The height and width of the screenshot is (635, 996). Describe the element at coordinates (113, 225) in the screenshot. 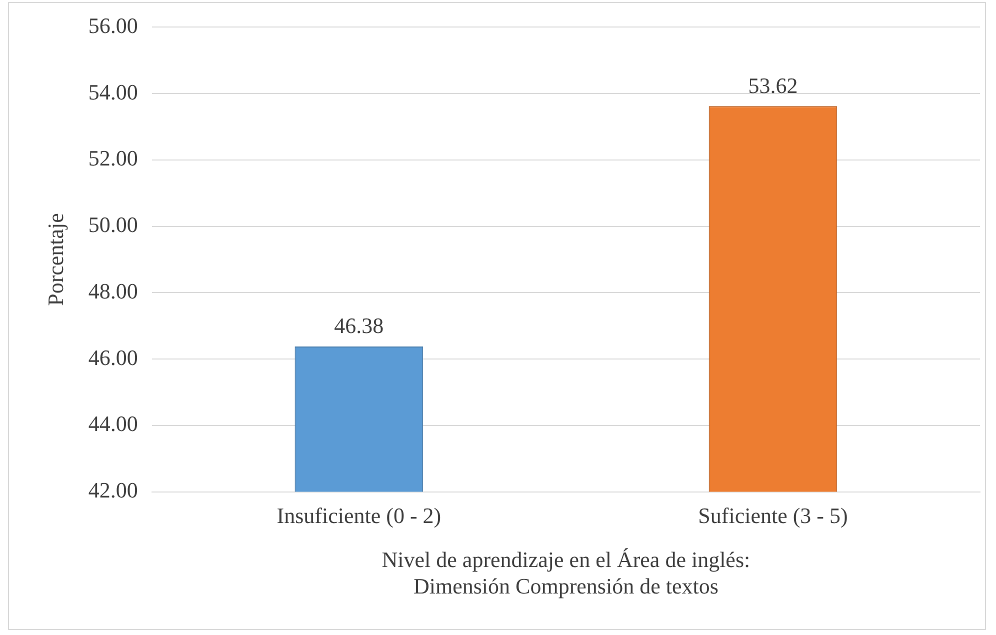

I see `y-tick-label: 50.00` at that location.